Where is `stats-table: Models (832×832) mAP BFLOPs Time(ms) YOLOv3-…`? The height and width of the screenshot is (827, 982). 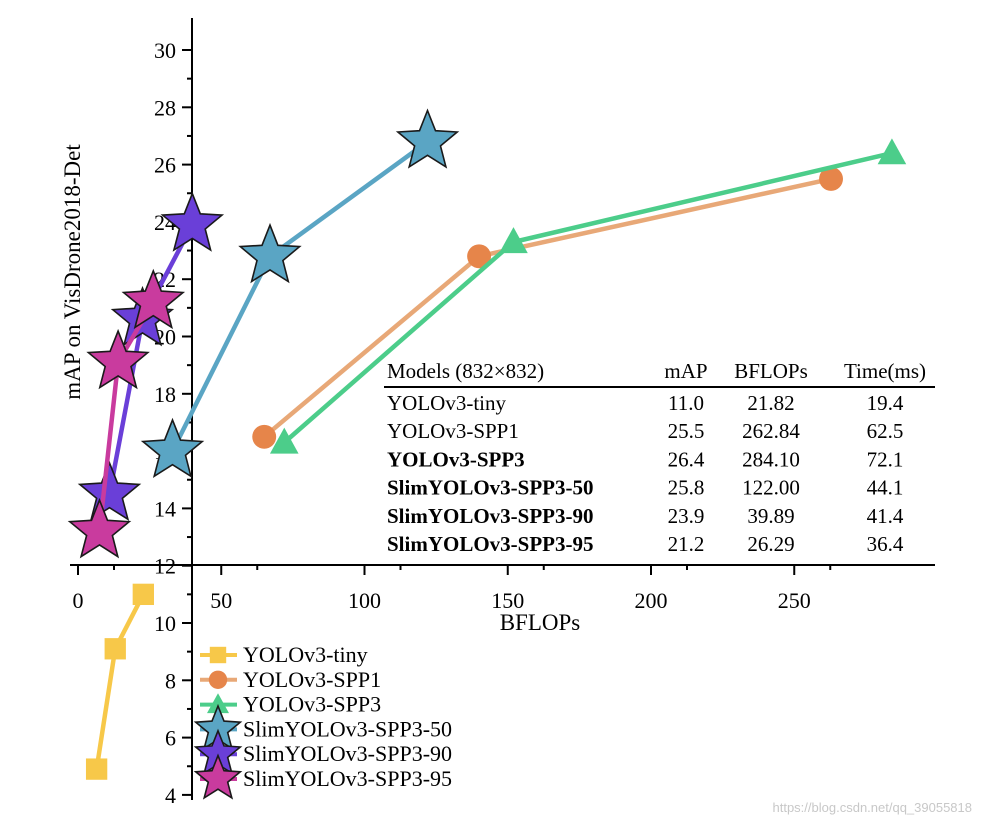 stats-table: Models (832×832) mAP BFLOPs Time(ms) YOLOv3-… is located at coordinates (659, 457).